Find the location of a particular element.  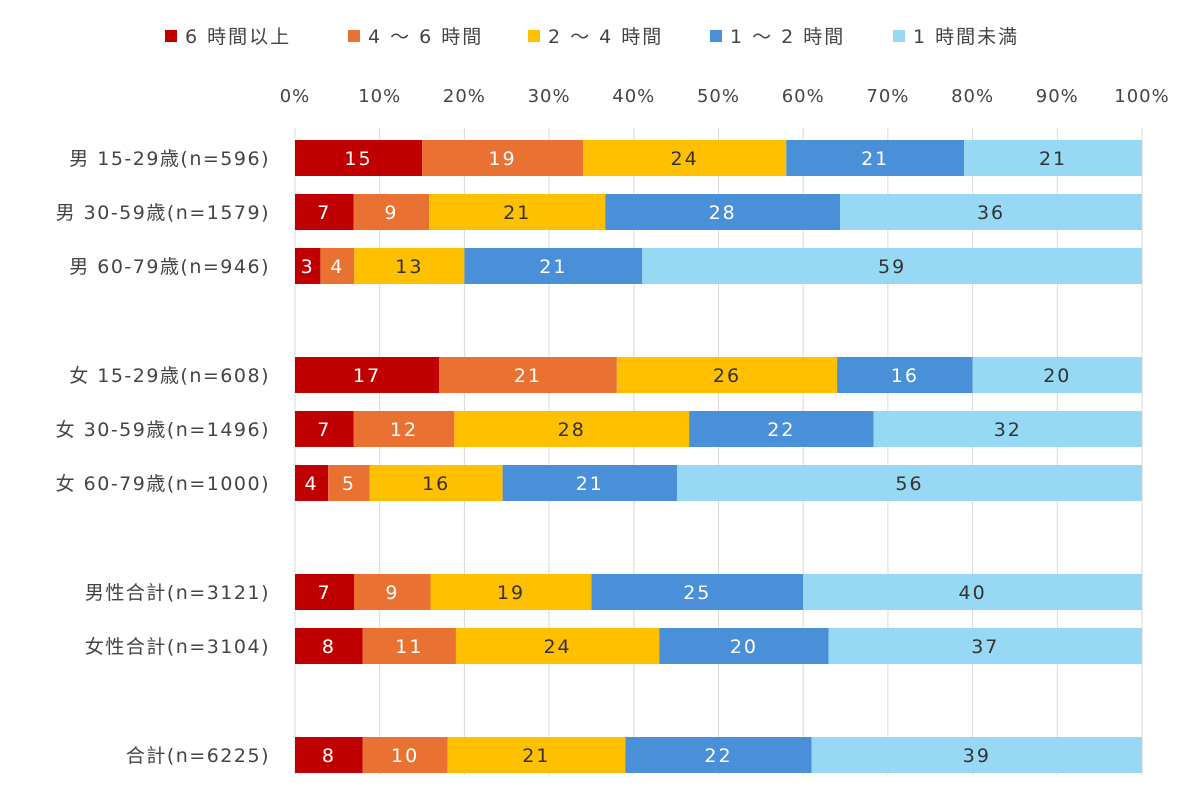

data-label: 37 is located at coordinates (985, 647).